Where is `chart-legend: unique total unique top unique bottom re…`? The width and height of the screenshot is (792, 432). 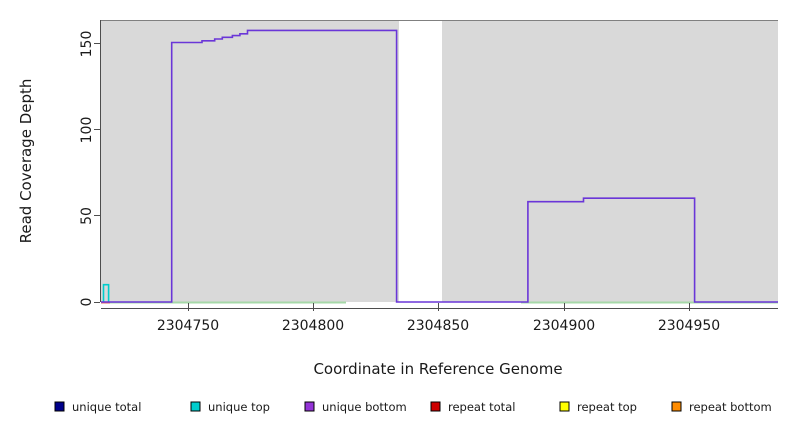
chart-legend: unique total unique top unique bottom re… is located at coordinates (413, 407).